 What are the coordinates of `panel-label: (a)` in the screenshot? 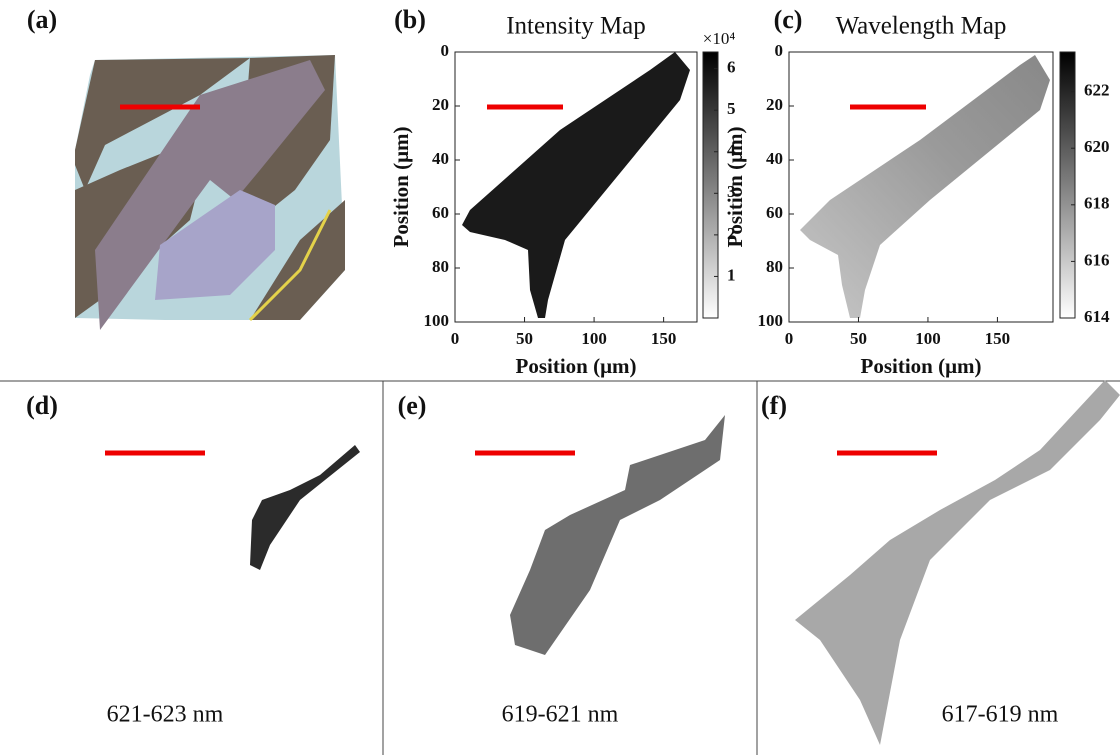 It's located at (42, 19).